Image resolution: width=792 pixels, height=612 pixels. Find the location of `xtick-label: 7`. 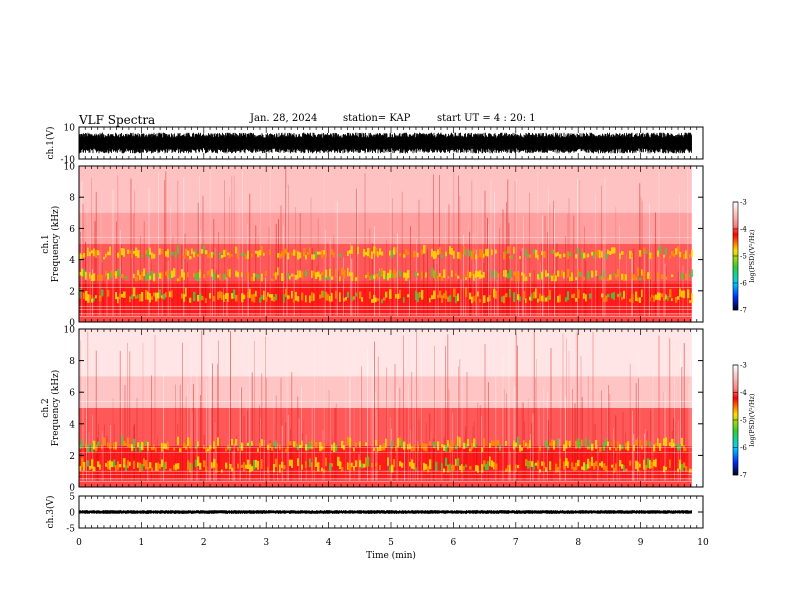

xtick-label: 7 is located at coordinates (516, 543).